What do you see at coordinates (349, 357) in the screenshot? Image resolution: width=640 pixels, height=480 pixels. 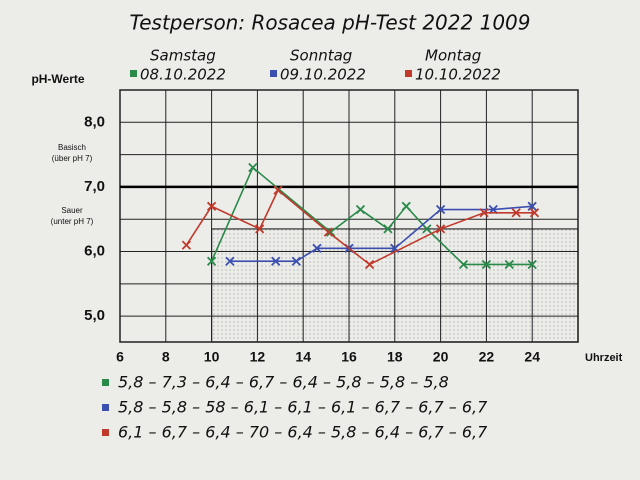 I see `x-tick-label: 16` at bounding box center [349, 357].